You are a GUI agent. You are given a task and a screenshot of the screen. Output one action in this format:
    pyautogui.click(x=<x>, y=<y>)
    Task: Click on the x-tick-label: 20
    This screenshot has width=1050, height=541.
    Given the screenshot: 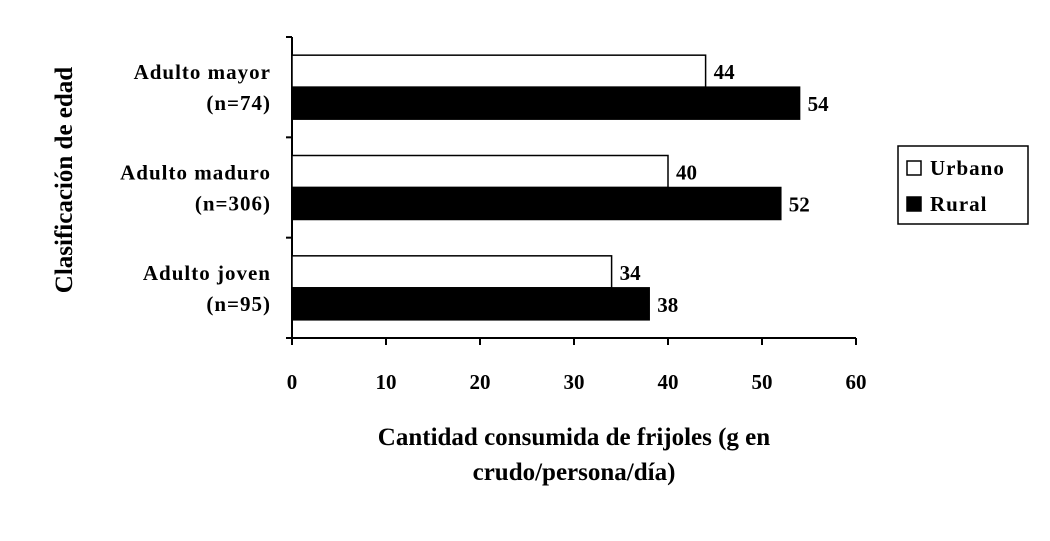 What is the action you would take?
    pyautogui.click(x=480, y=382)
    